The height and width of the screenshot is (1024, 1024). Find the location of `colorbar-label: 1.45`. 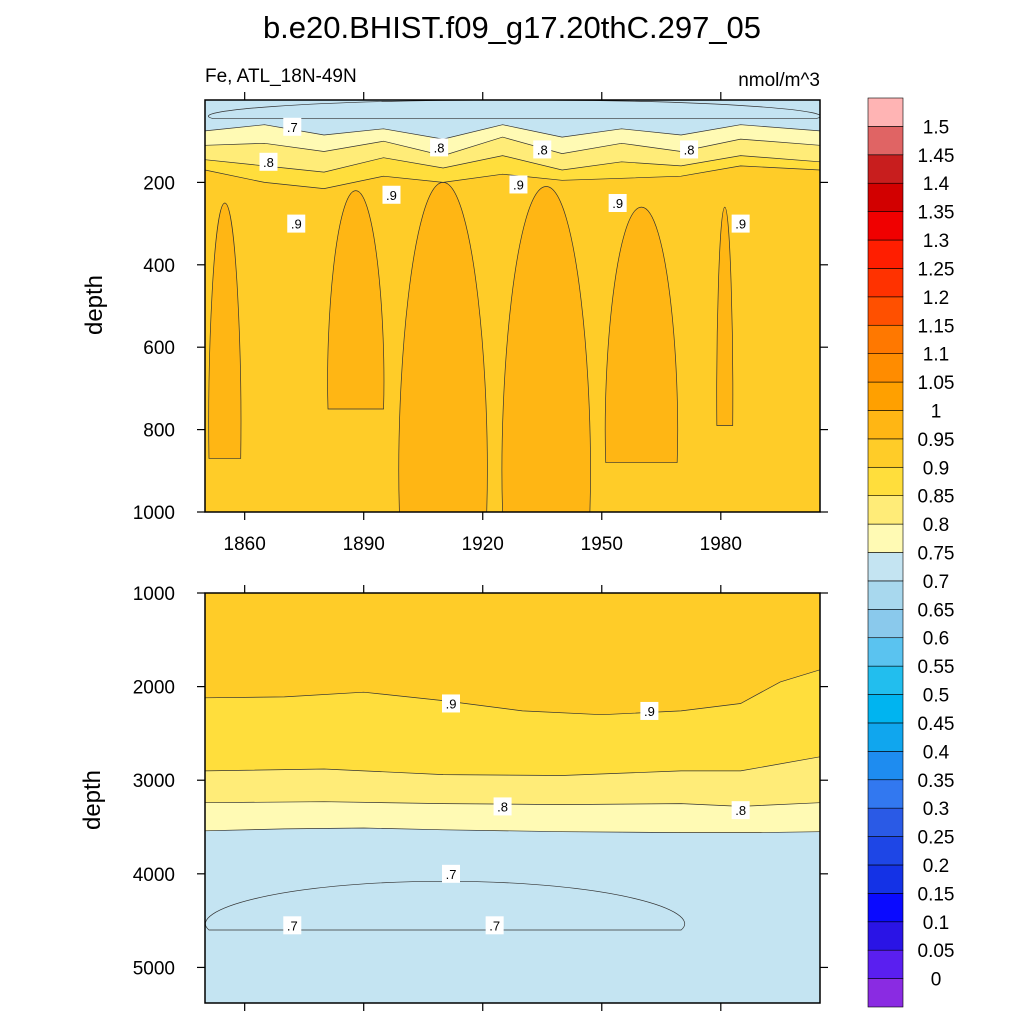

colorbar-label: 1.45 is located at coordinates (936, 156).